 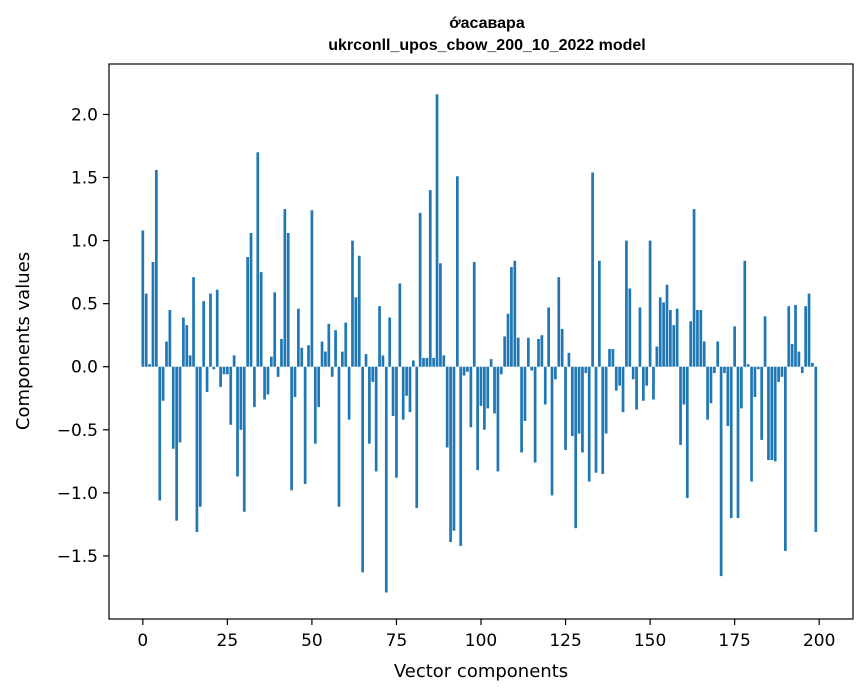 I want to click on x-axis-label: Vector components, so click(x=481, y=671).